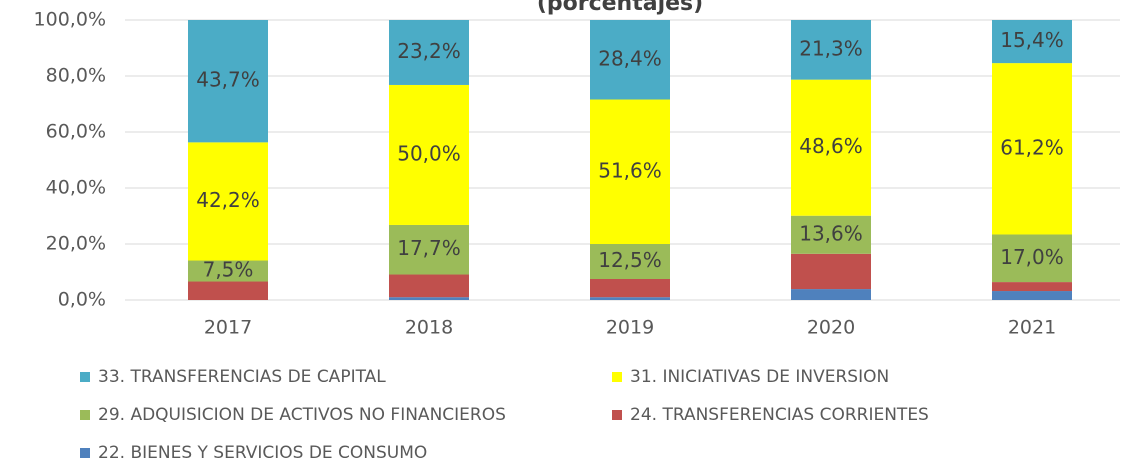 Image resolution: width=1126 pixels, height=464 pixels. What do you see at coordinates (620, 8) in the screenshot?
I see `chart-title: (porcentajes)` at bounding box center [620, 8].